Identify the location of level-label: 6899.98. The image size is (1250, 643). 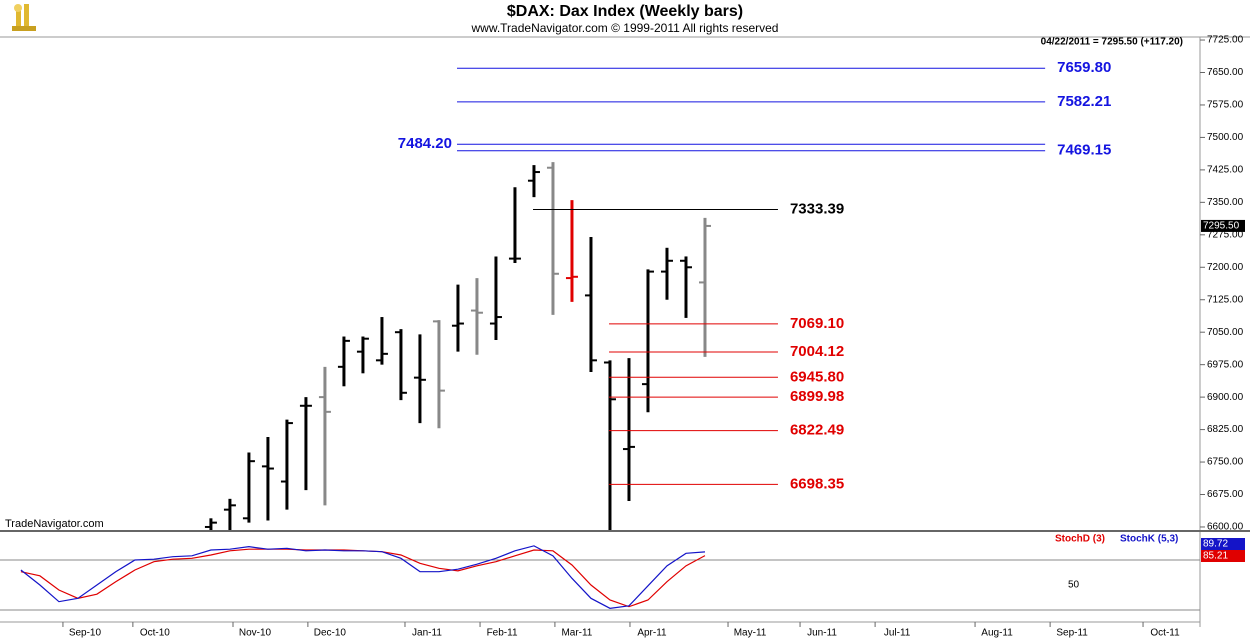
(817, 396).